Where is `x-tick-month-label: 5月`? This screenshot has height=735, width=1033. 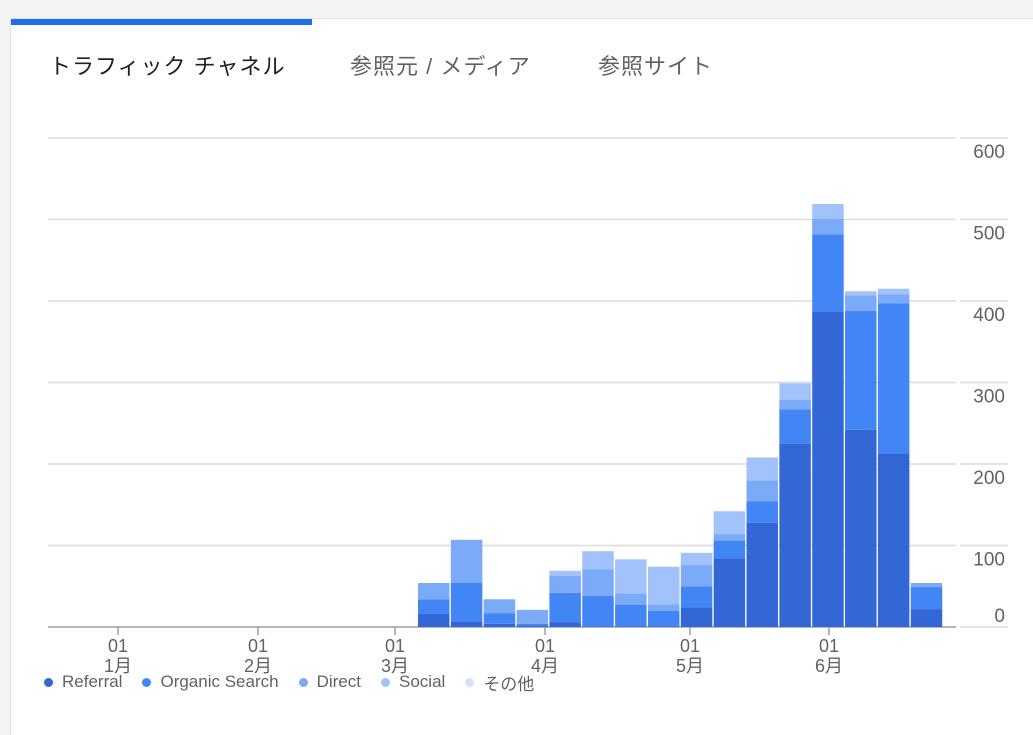 x-tick-month-label: 5月 is located at coordinates (690, 666).